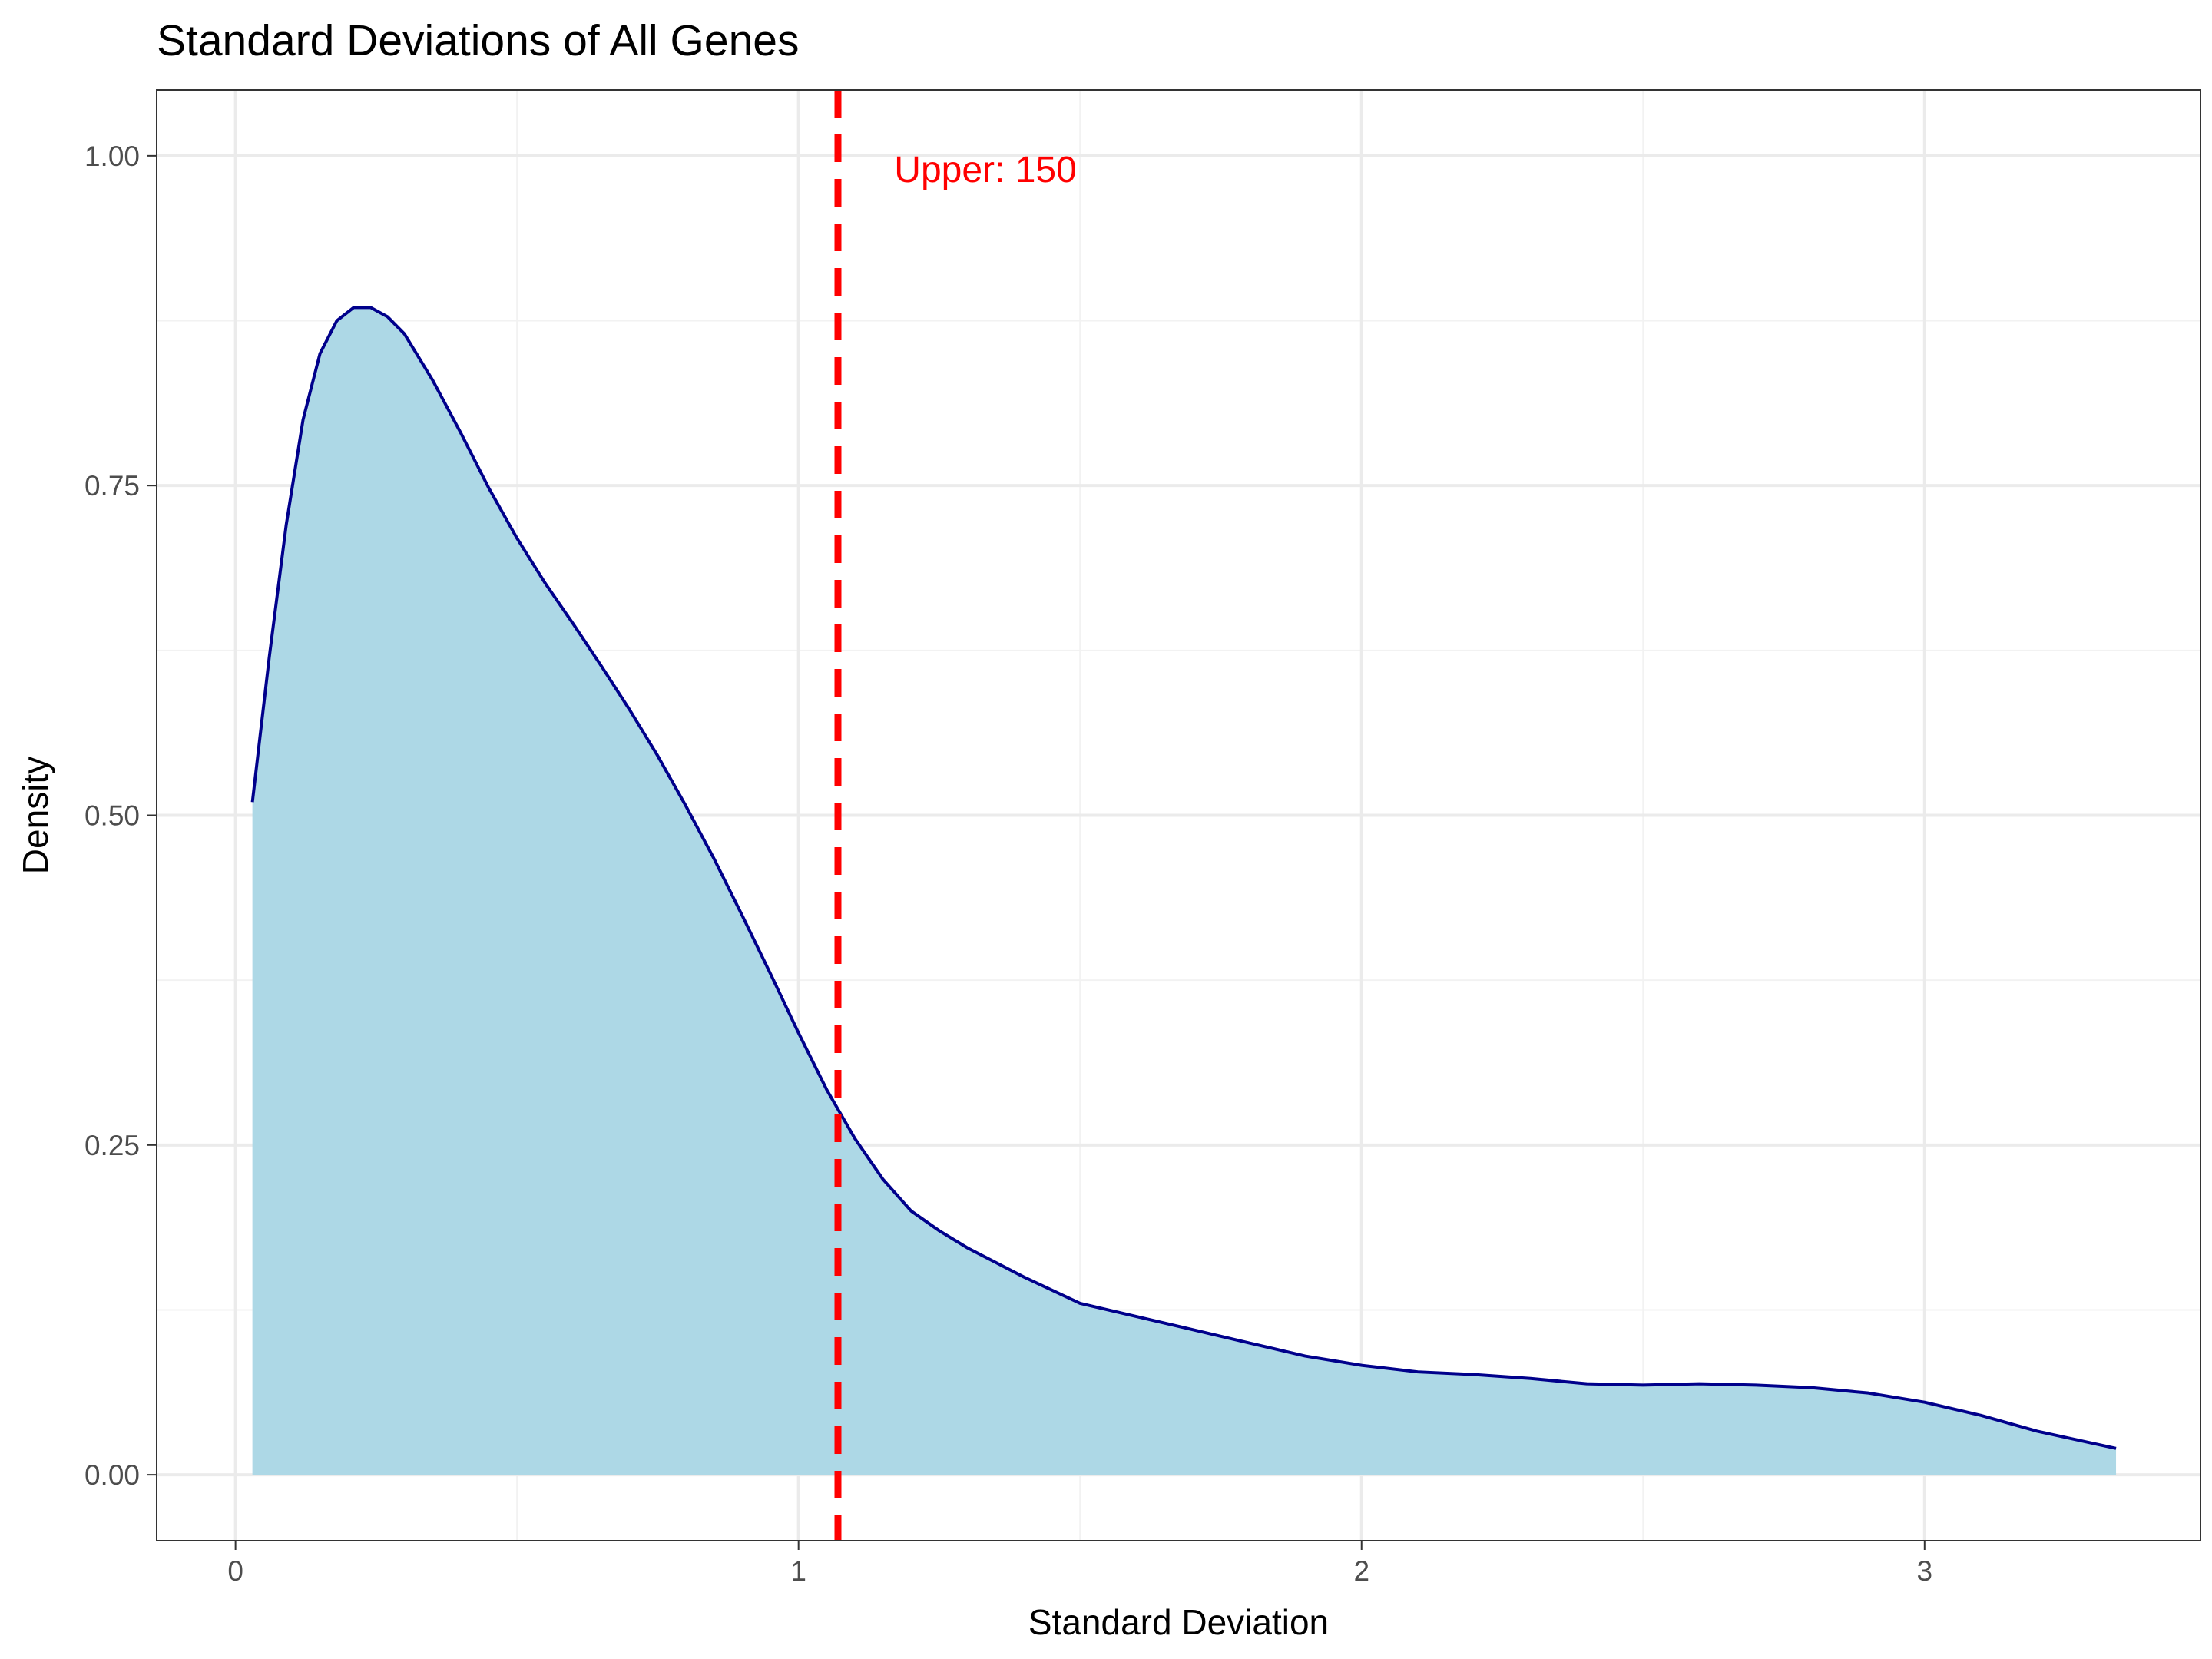  I want to click on y-tick-label: 1.00, so click(112, 157).